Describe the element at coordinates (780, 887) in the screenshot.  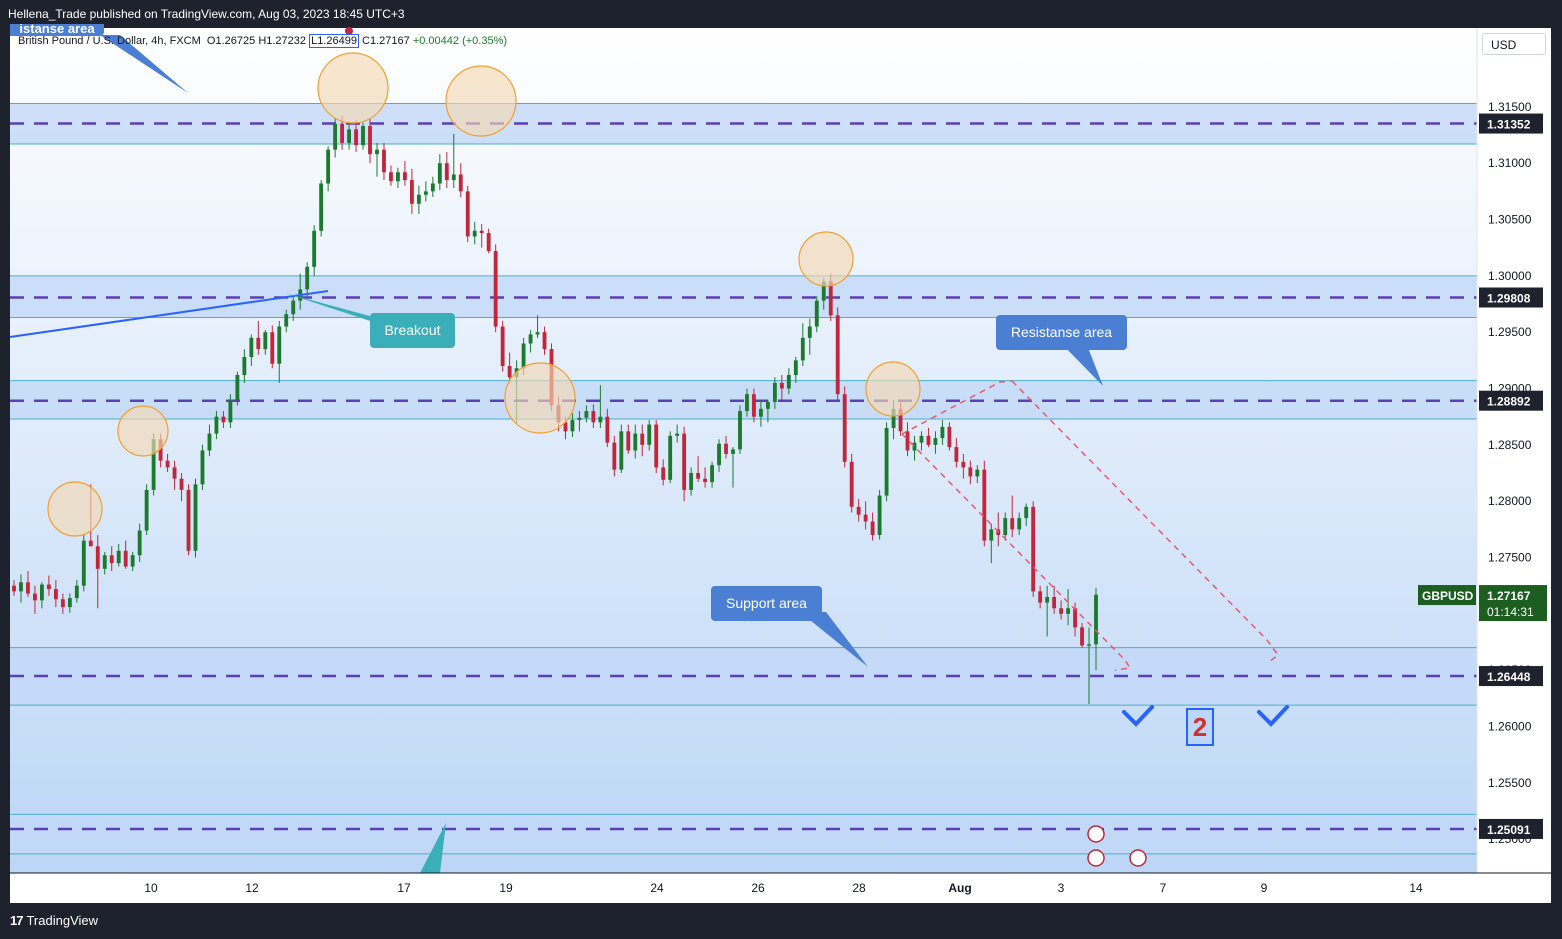
I see `time-axis: 10 12 17 19 24 26 28 Aug 3 7 9 14` at that location.